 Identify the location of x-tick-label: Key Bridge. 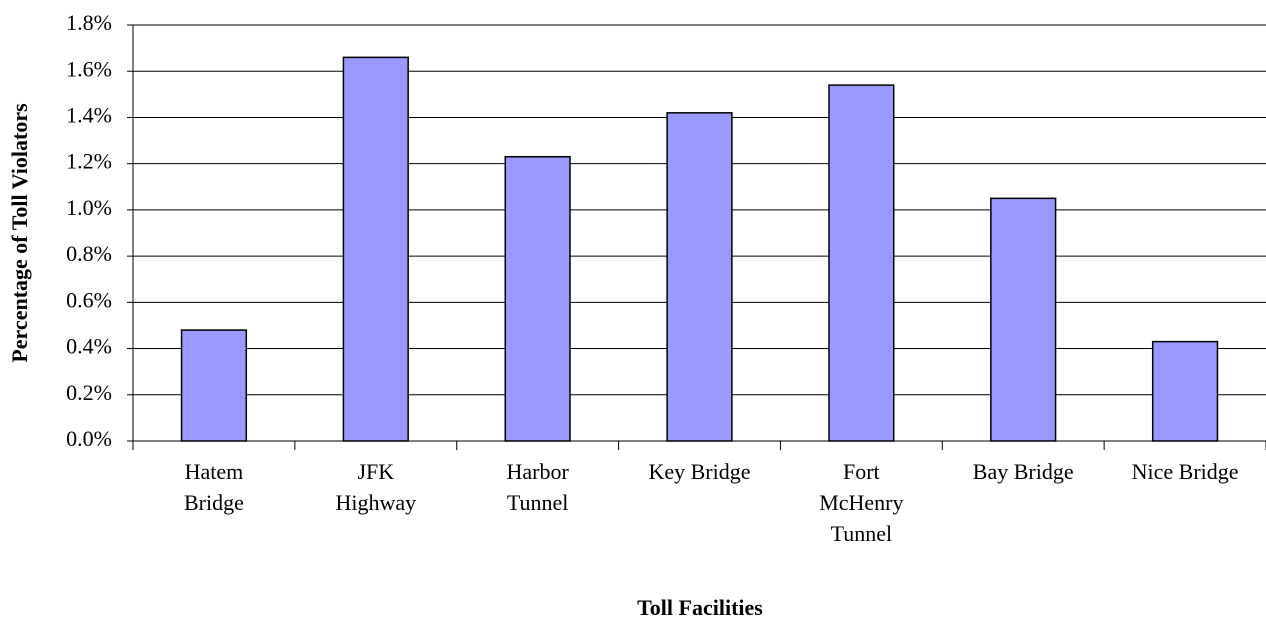
(699, 471).